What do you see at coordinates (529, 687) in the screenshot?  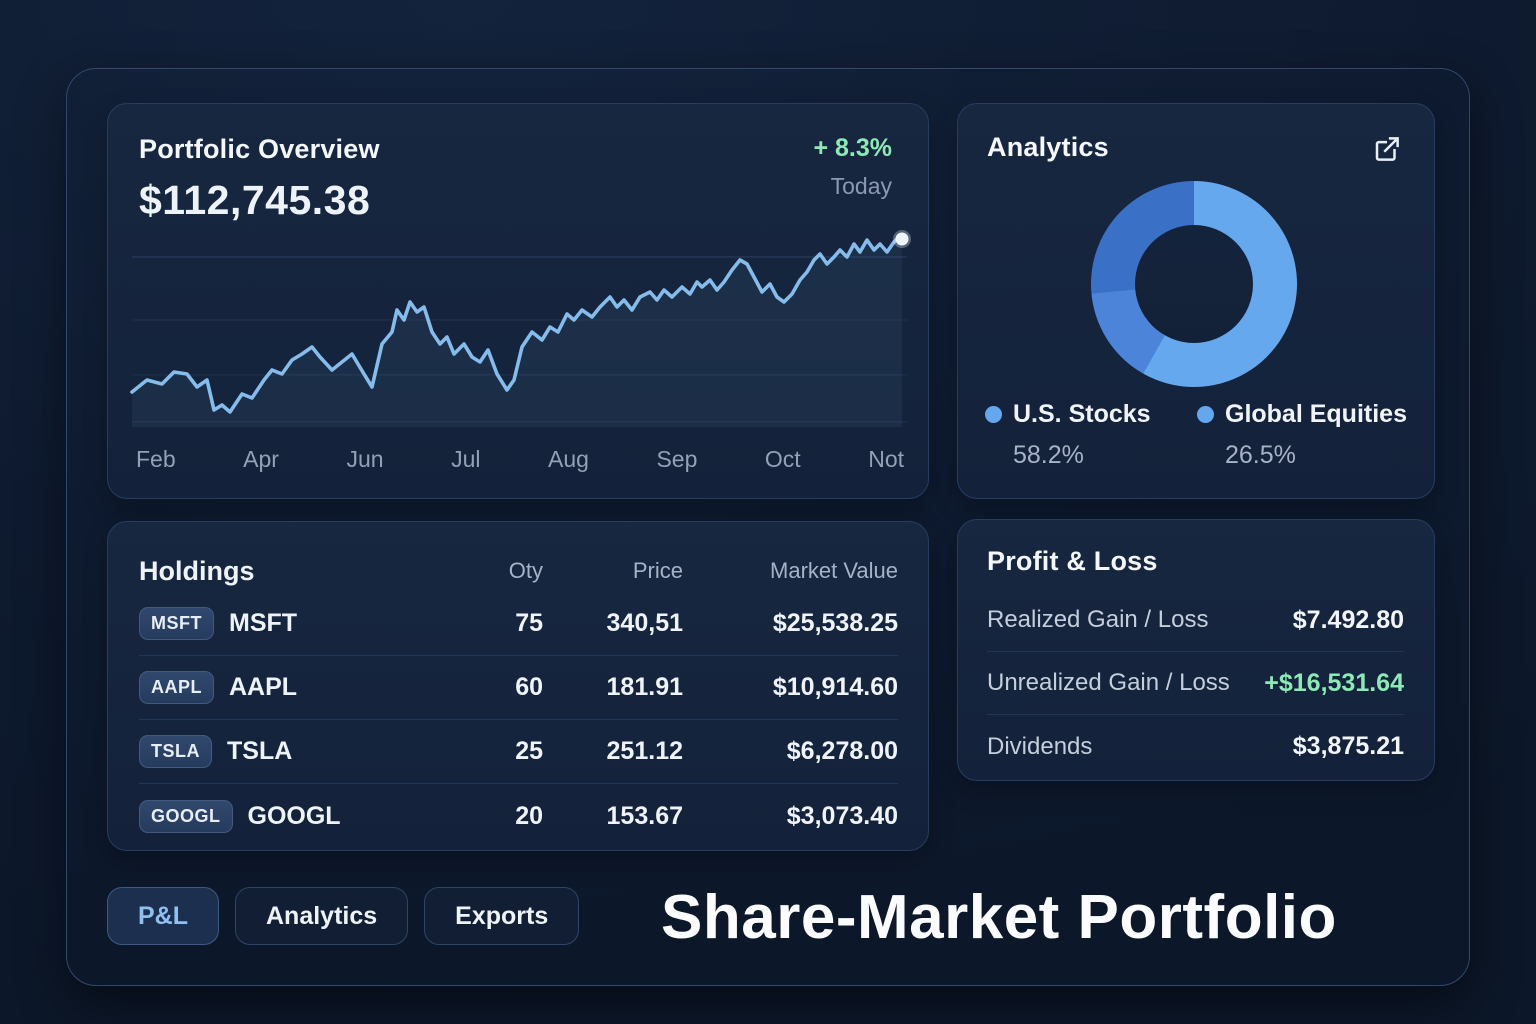 I see `cell-qty: 60` at bounding box center [529, 687].